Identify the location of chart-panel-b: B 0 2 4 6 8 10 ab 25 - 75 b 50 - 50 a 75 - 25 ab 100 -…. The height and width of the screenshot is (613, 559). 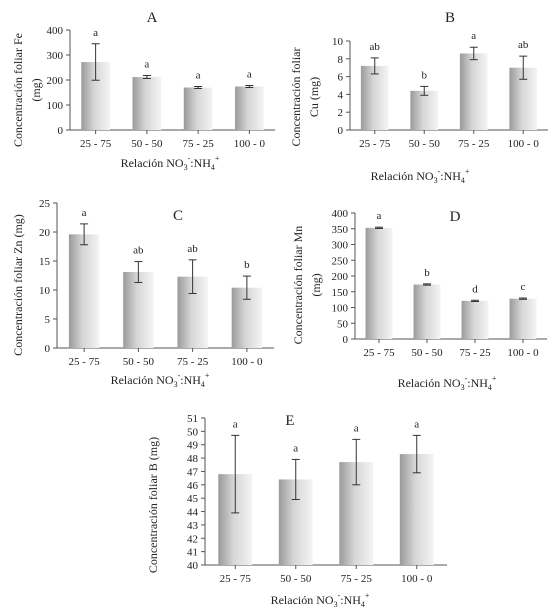
(418, 97).